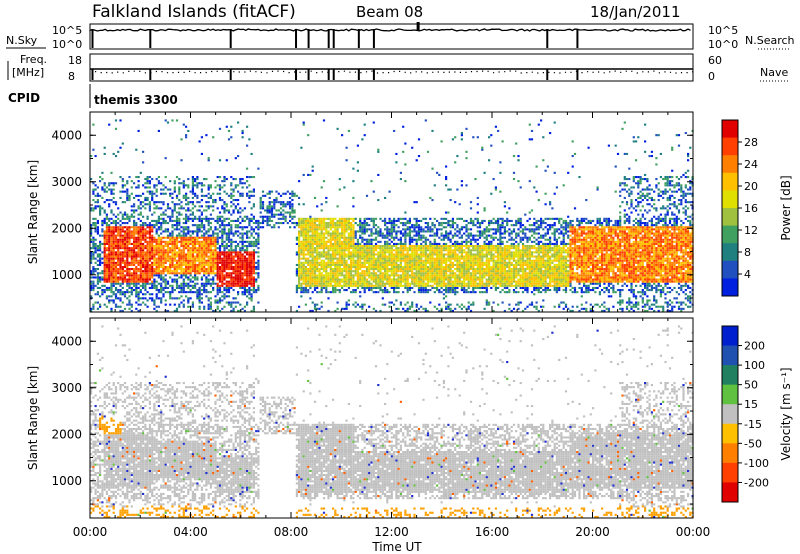  I want to click on noise-spike, so click(418, 26).